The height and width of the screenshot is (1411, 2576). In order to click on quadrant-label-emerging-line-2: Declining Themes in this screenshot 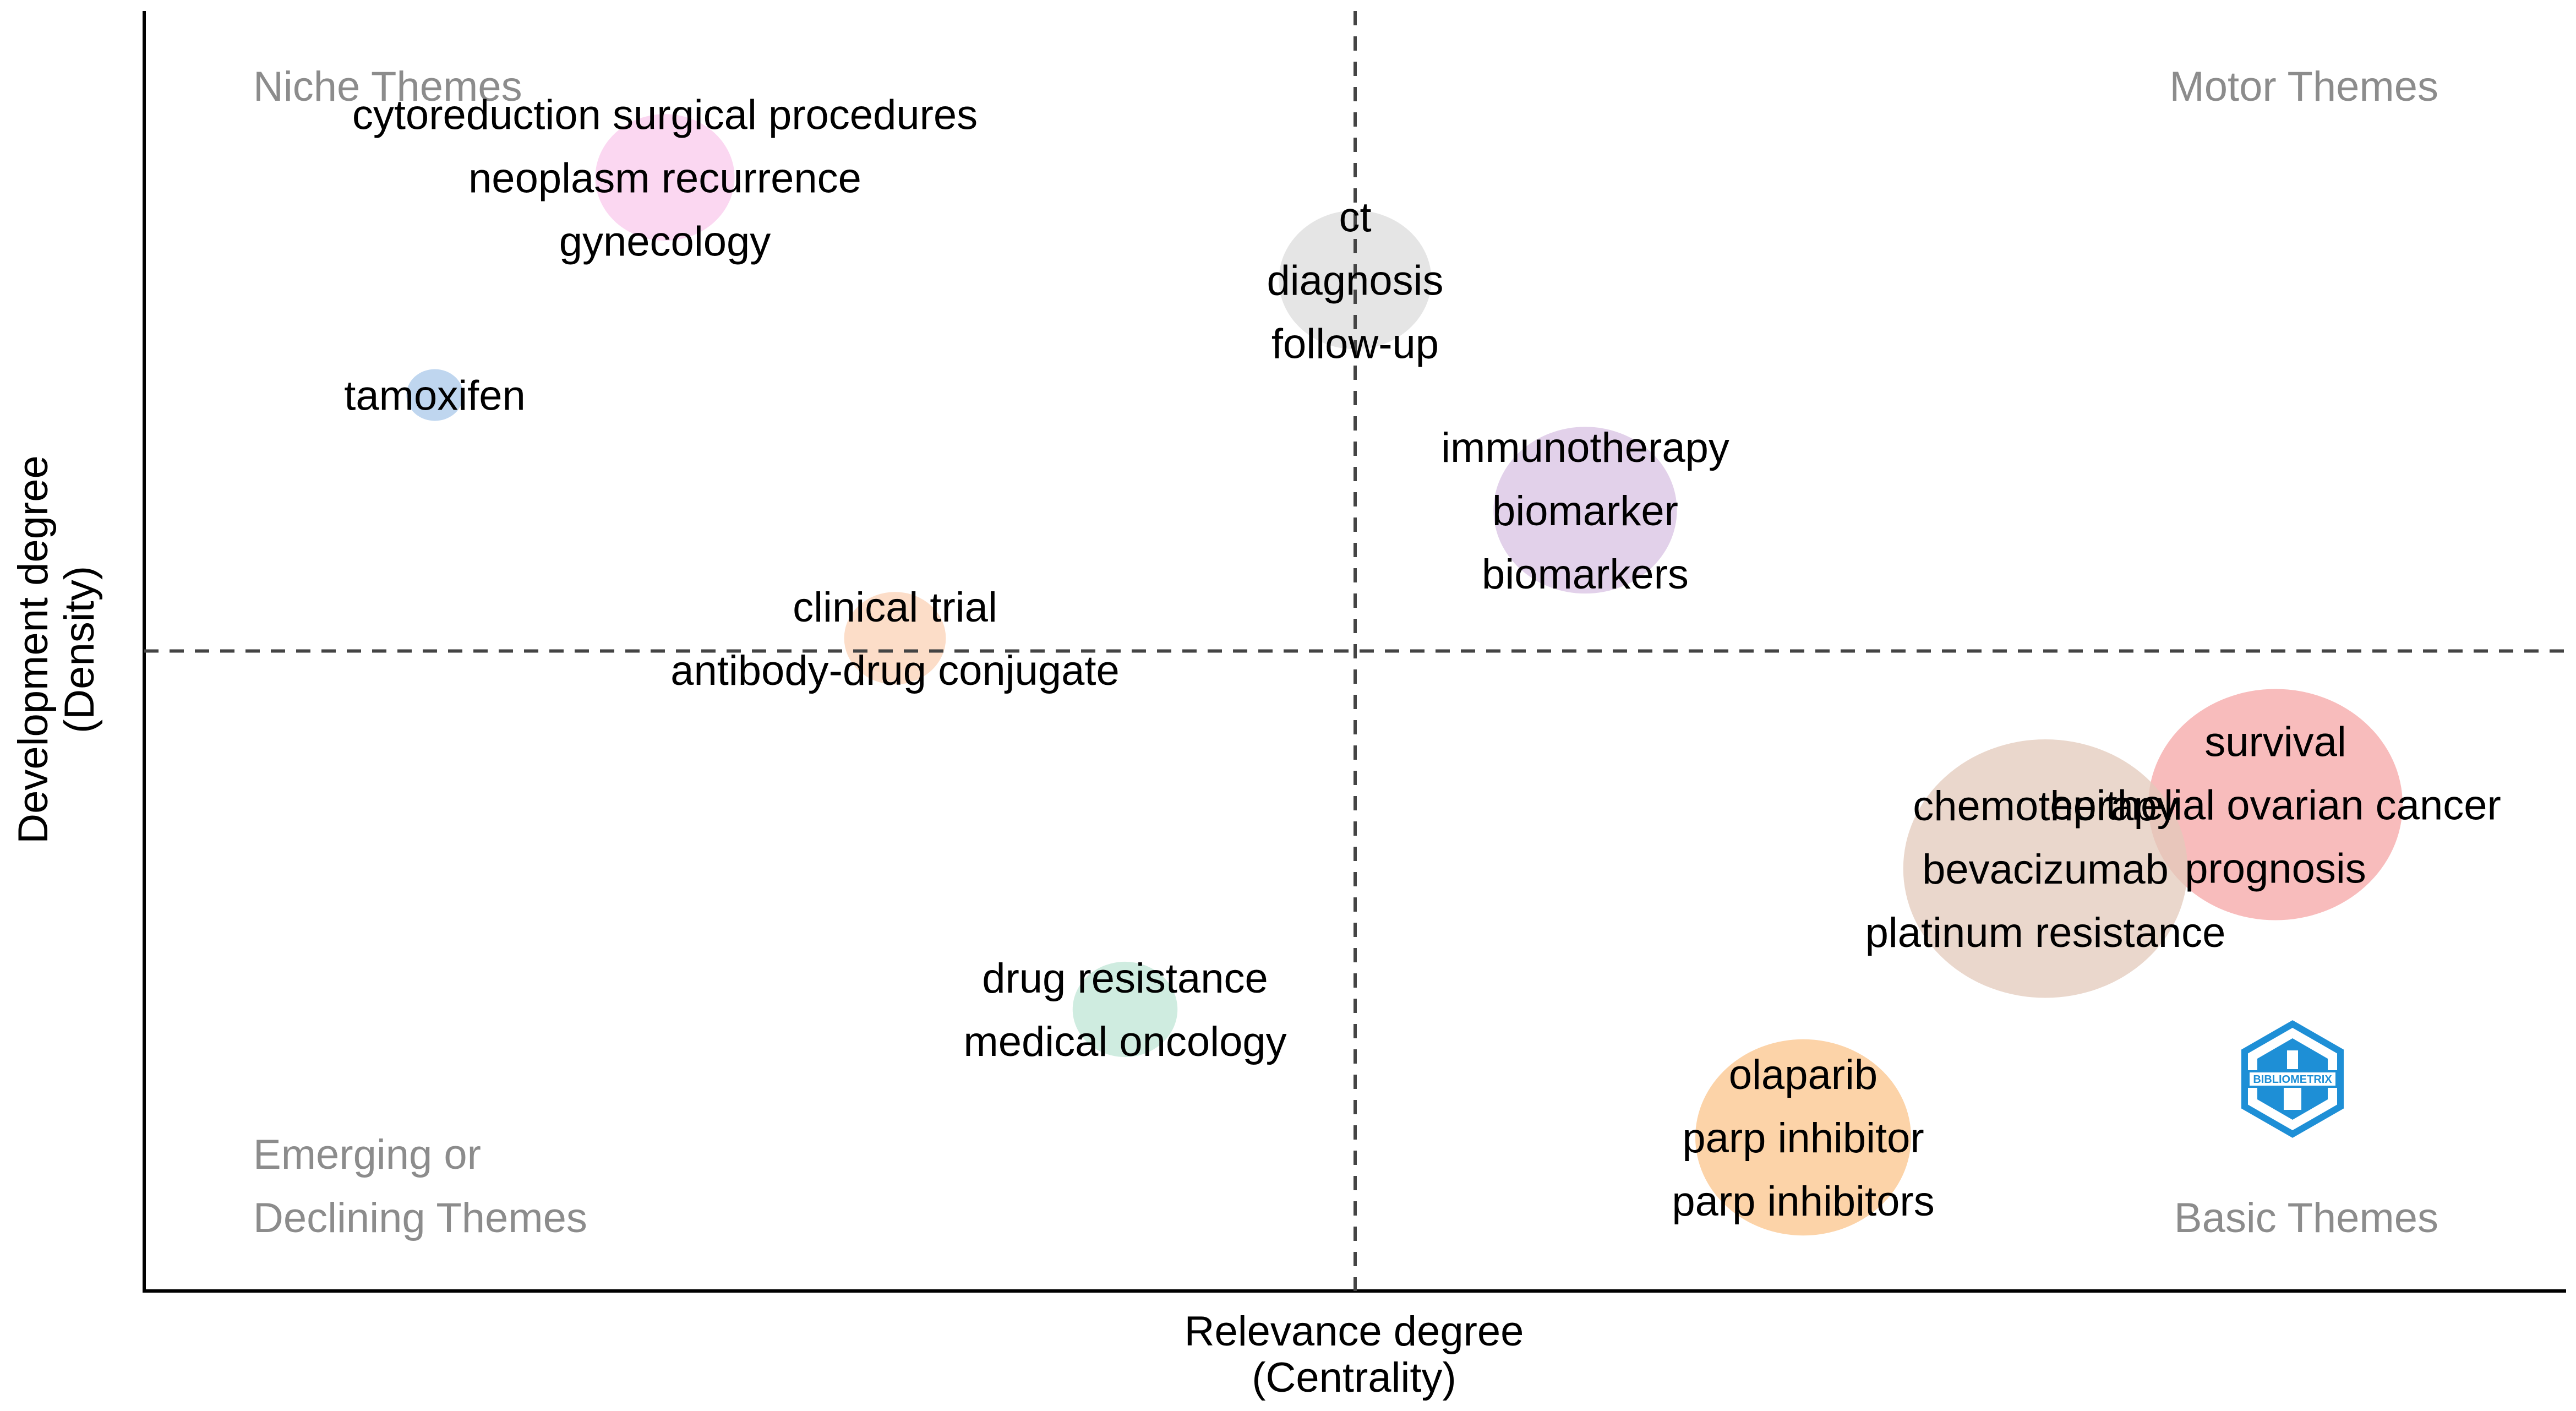, I will do `click(420, 1218)`.